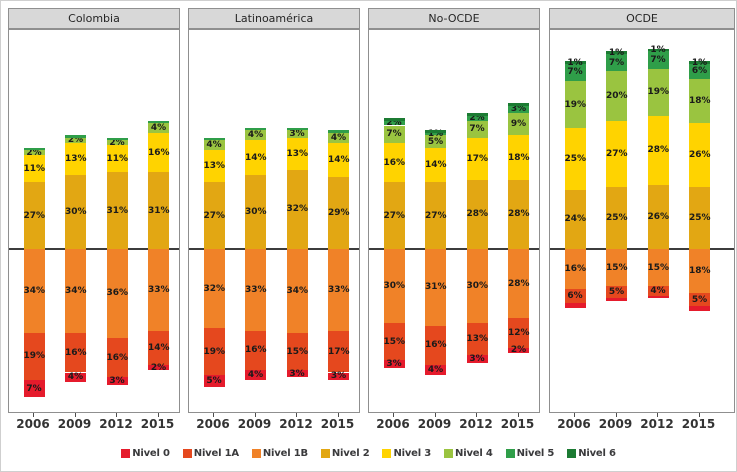 This screenshot has width=737, height=472. Describe the element at coordinates (658, 268) in the screenshot. I see `bar-segment-nivel-1b-2012` at that location.